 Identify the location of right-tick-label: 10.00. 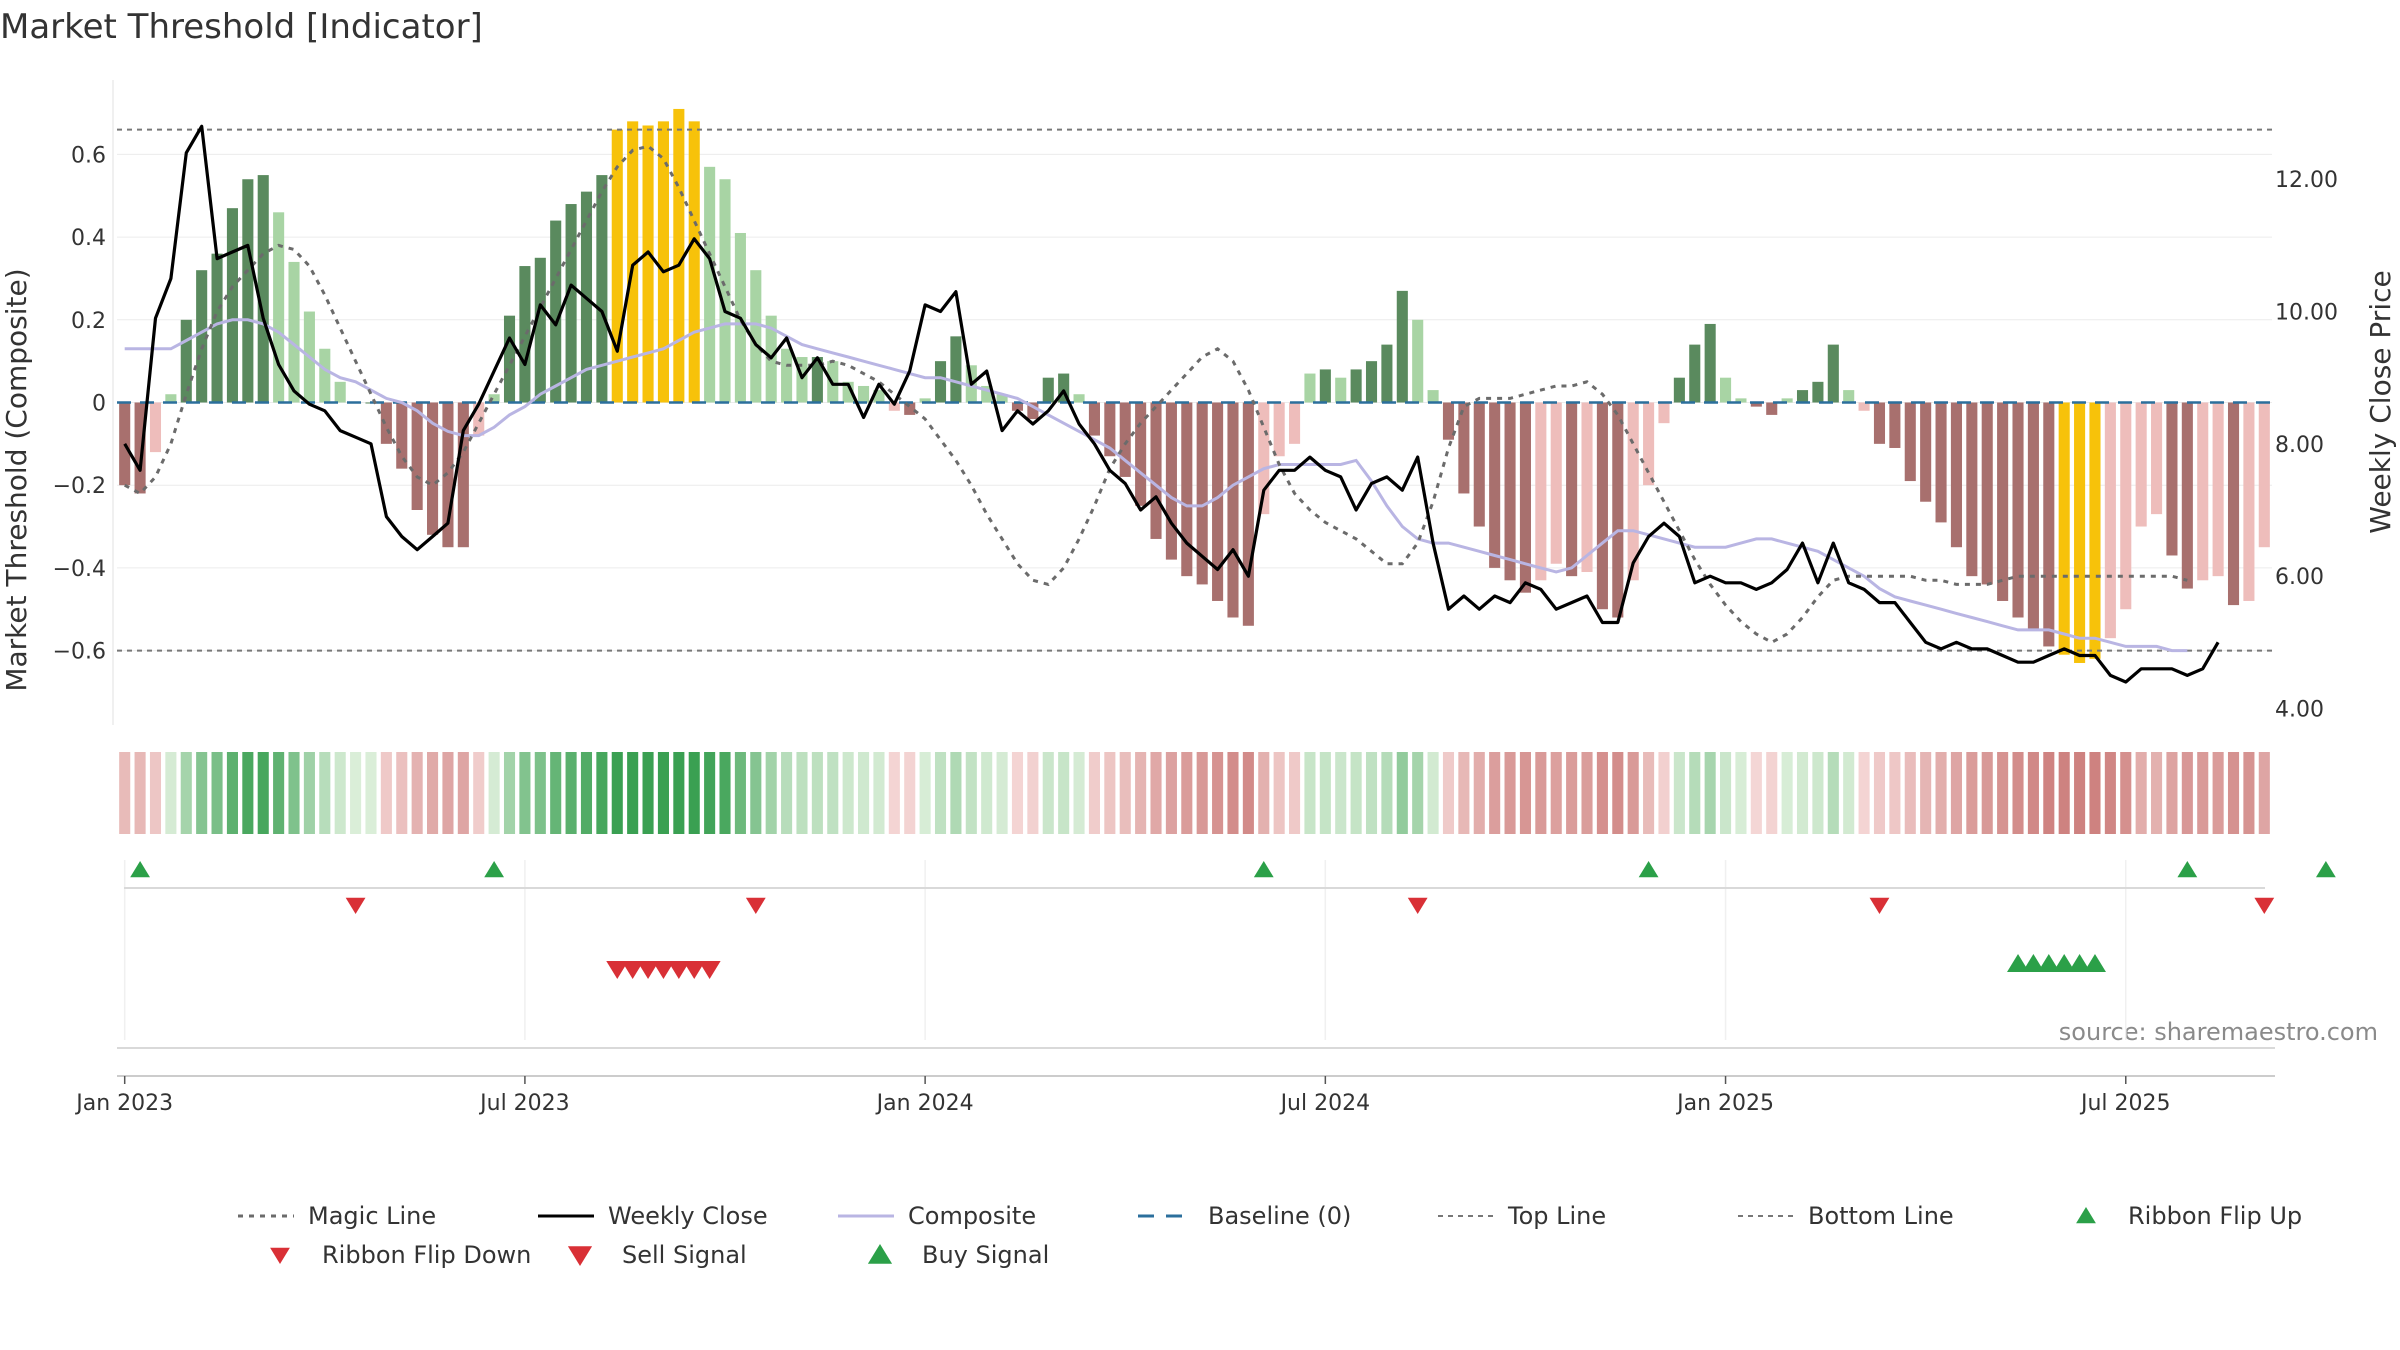
(2306, 313).